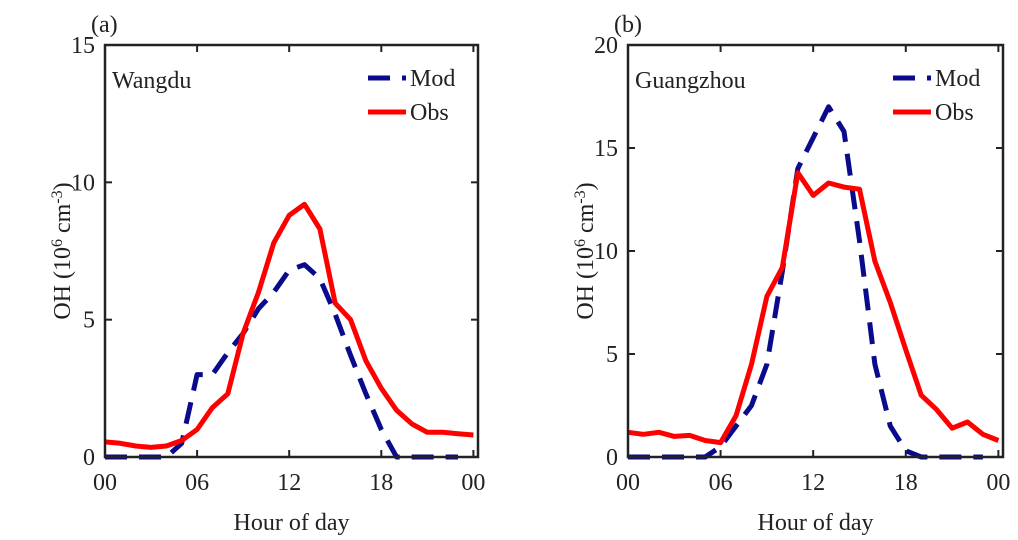  What do you see at coordinates (690, 81) in the screenshot?
I see `annotation: Guangzhou` at bounding box center [690, 81].